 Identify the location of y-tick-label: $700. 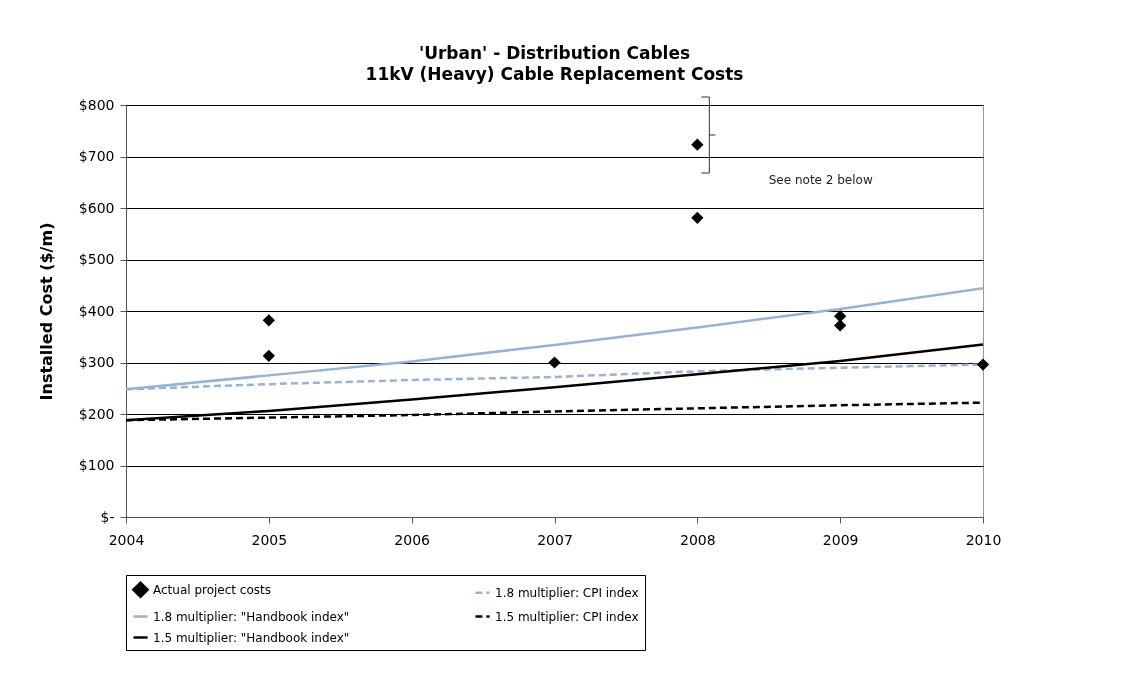
(96, 156).